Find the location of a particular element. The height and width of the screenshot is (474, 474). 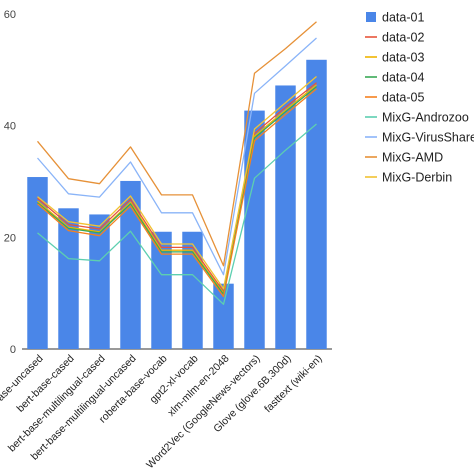

legend-item: MixG-Androzoo is located at coordinates (417, 118).